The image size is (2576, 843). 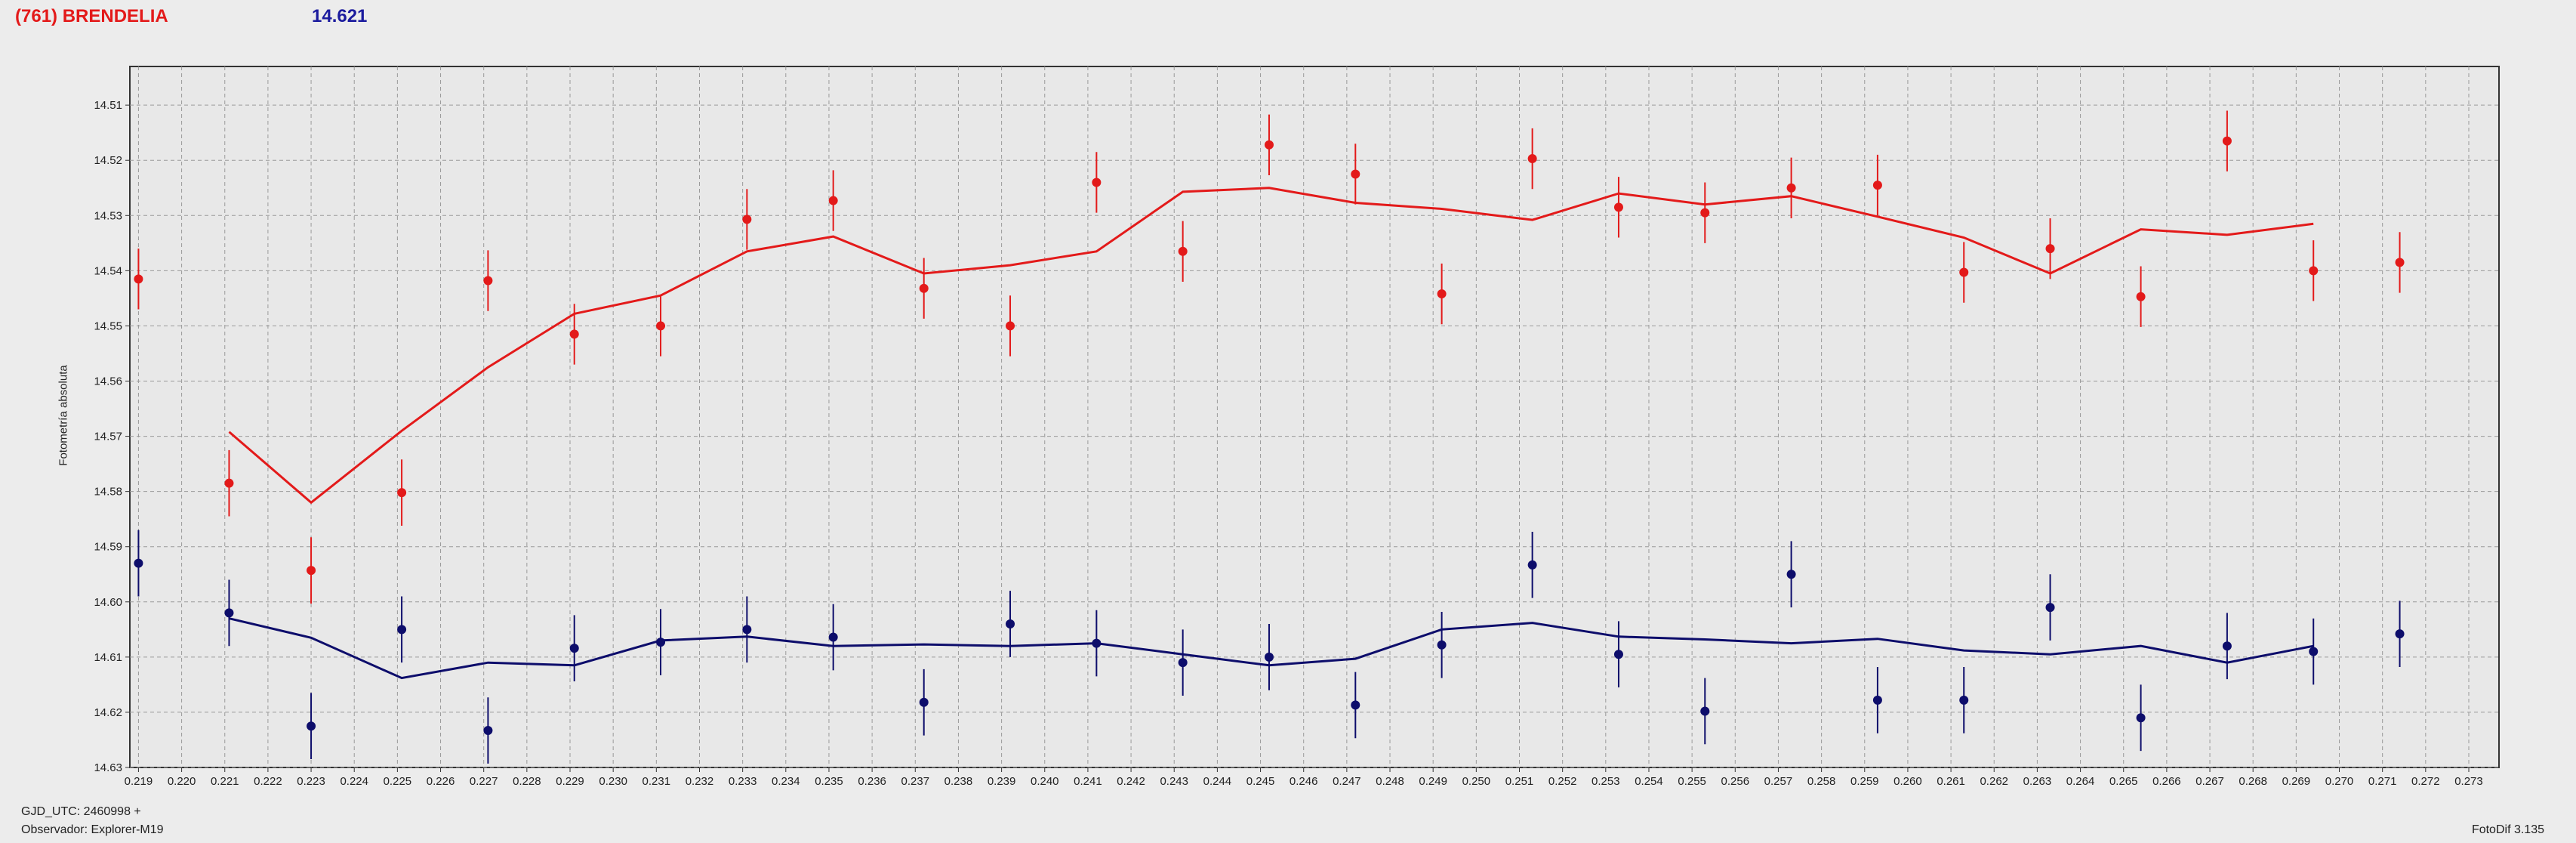 I want to click on x-tick-label: 0.251, so click(x=1519, y=781).